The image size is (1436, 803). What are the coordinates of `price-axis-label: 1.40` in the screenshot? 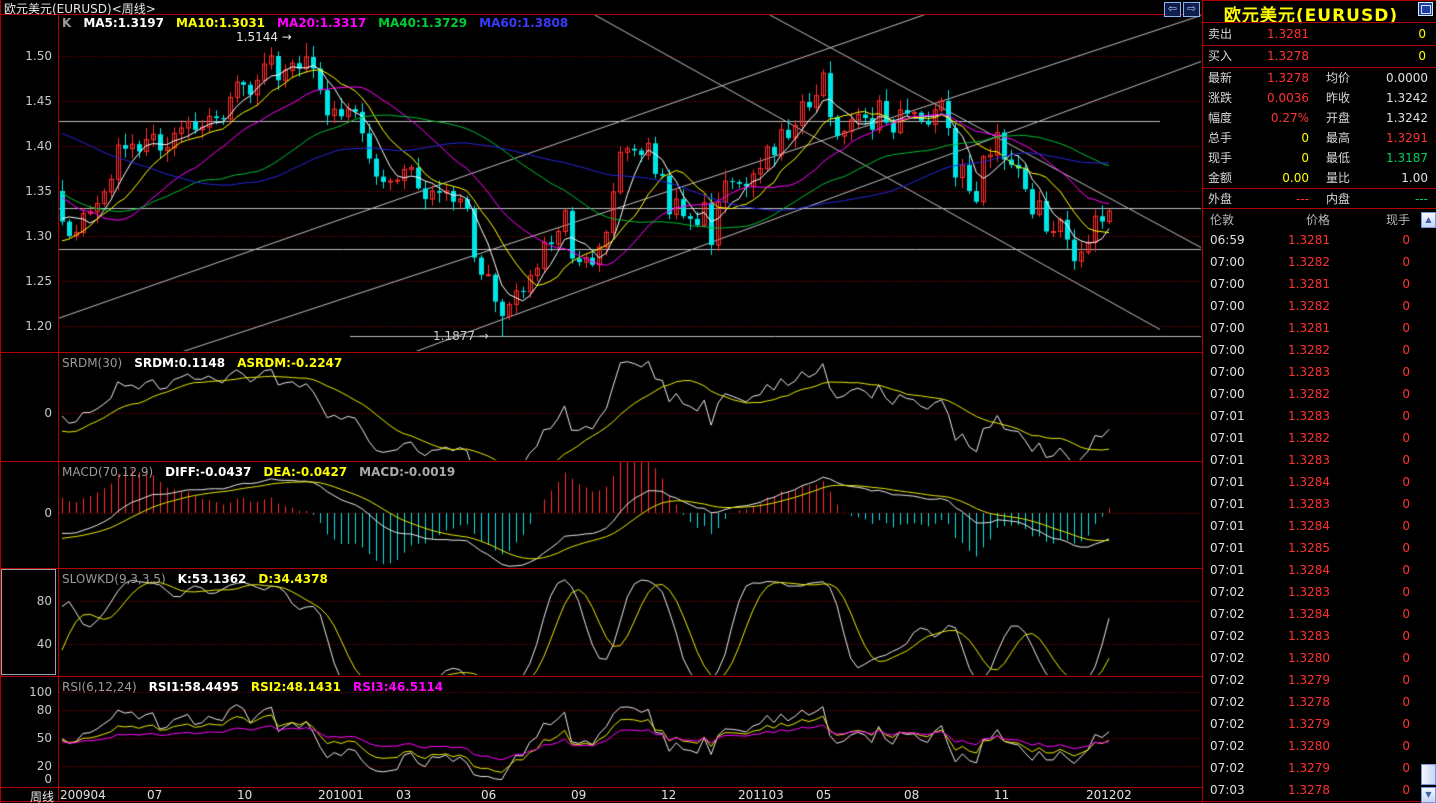 It's located at (38, 146).